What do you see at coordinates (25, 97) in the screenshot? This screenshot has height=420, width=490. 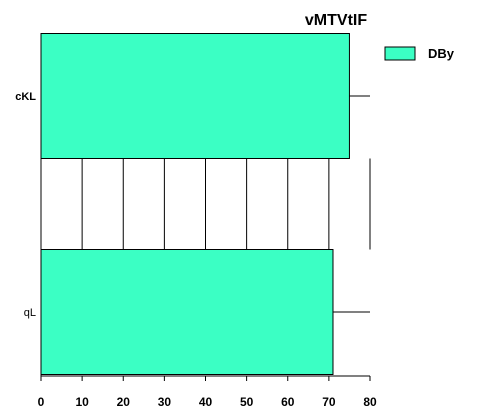 I see `category-label: cKL` at bounding box center [25, 97].